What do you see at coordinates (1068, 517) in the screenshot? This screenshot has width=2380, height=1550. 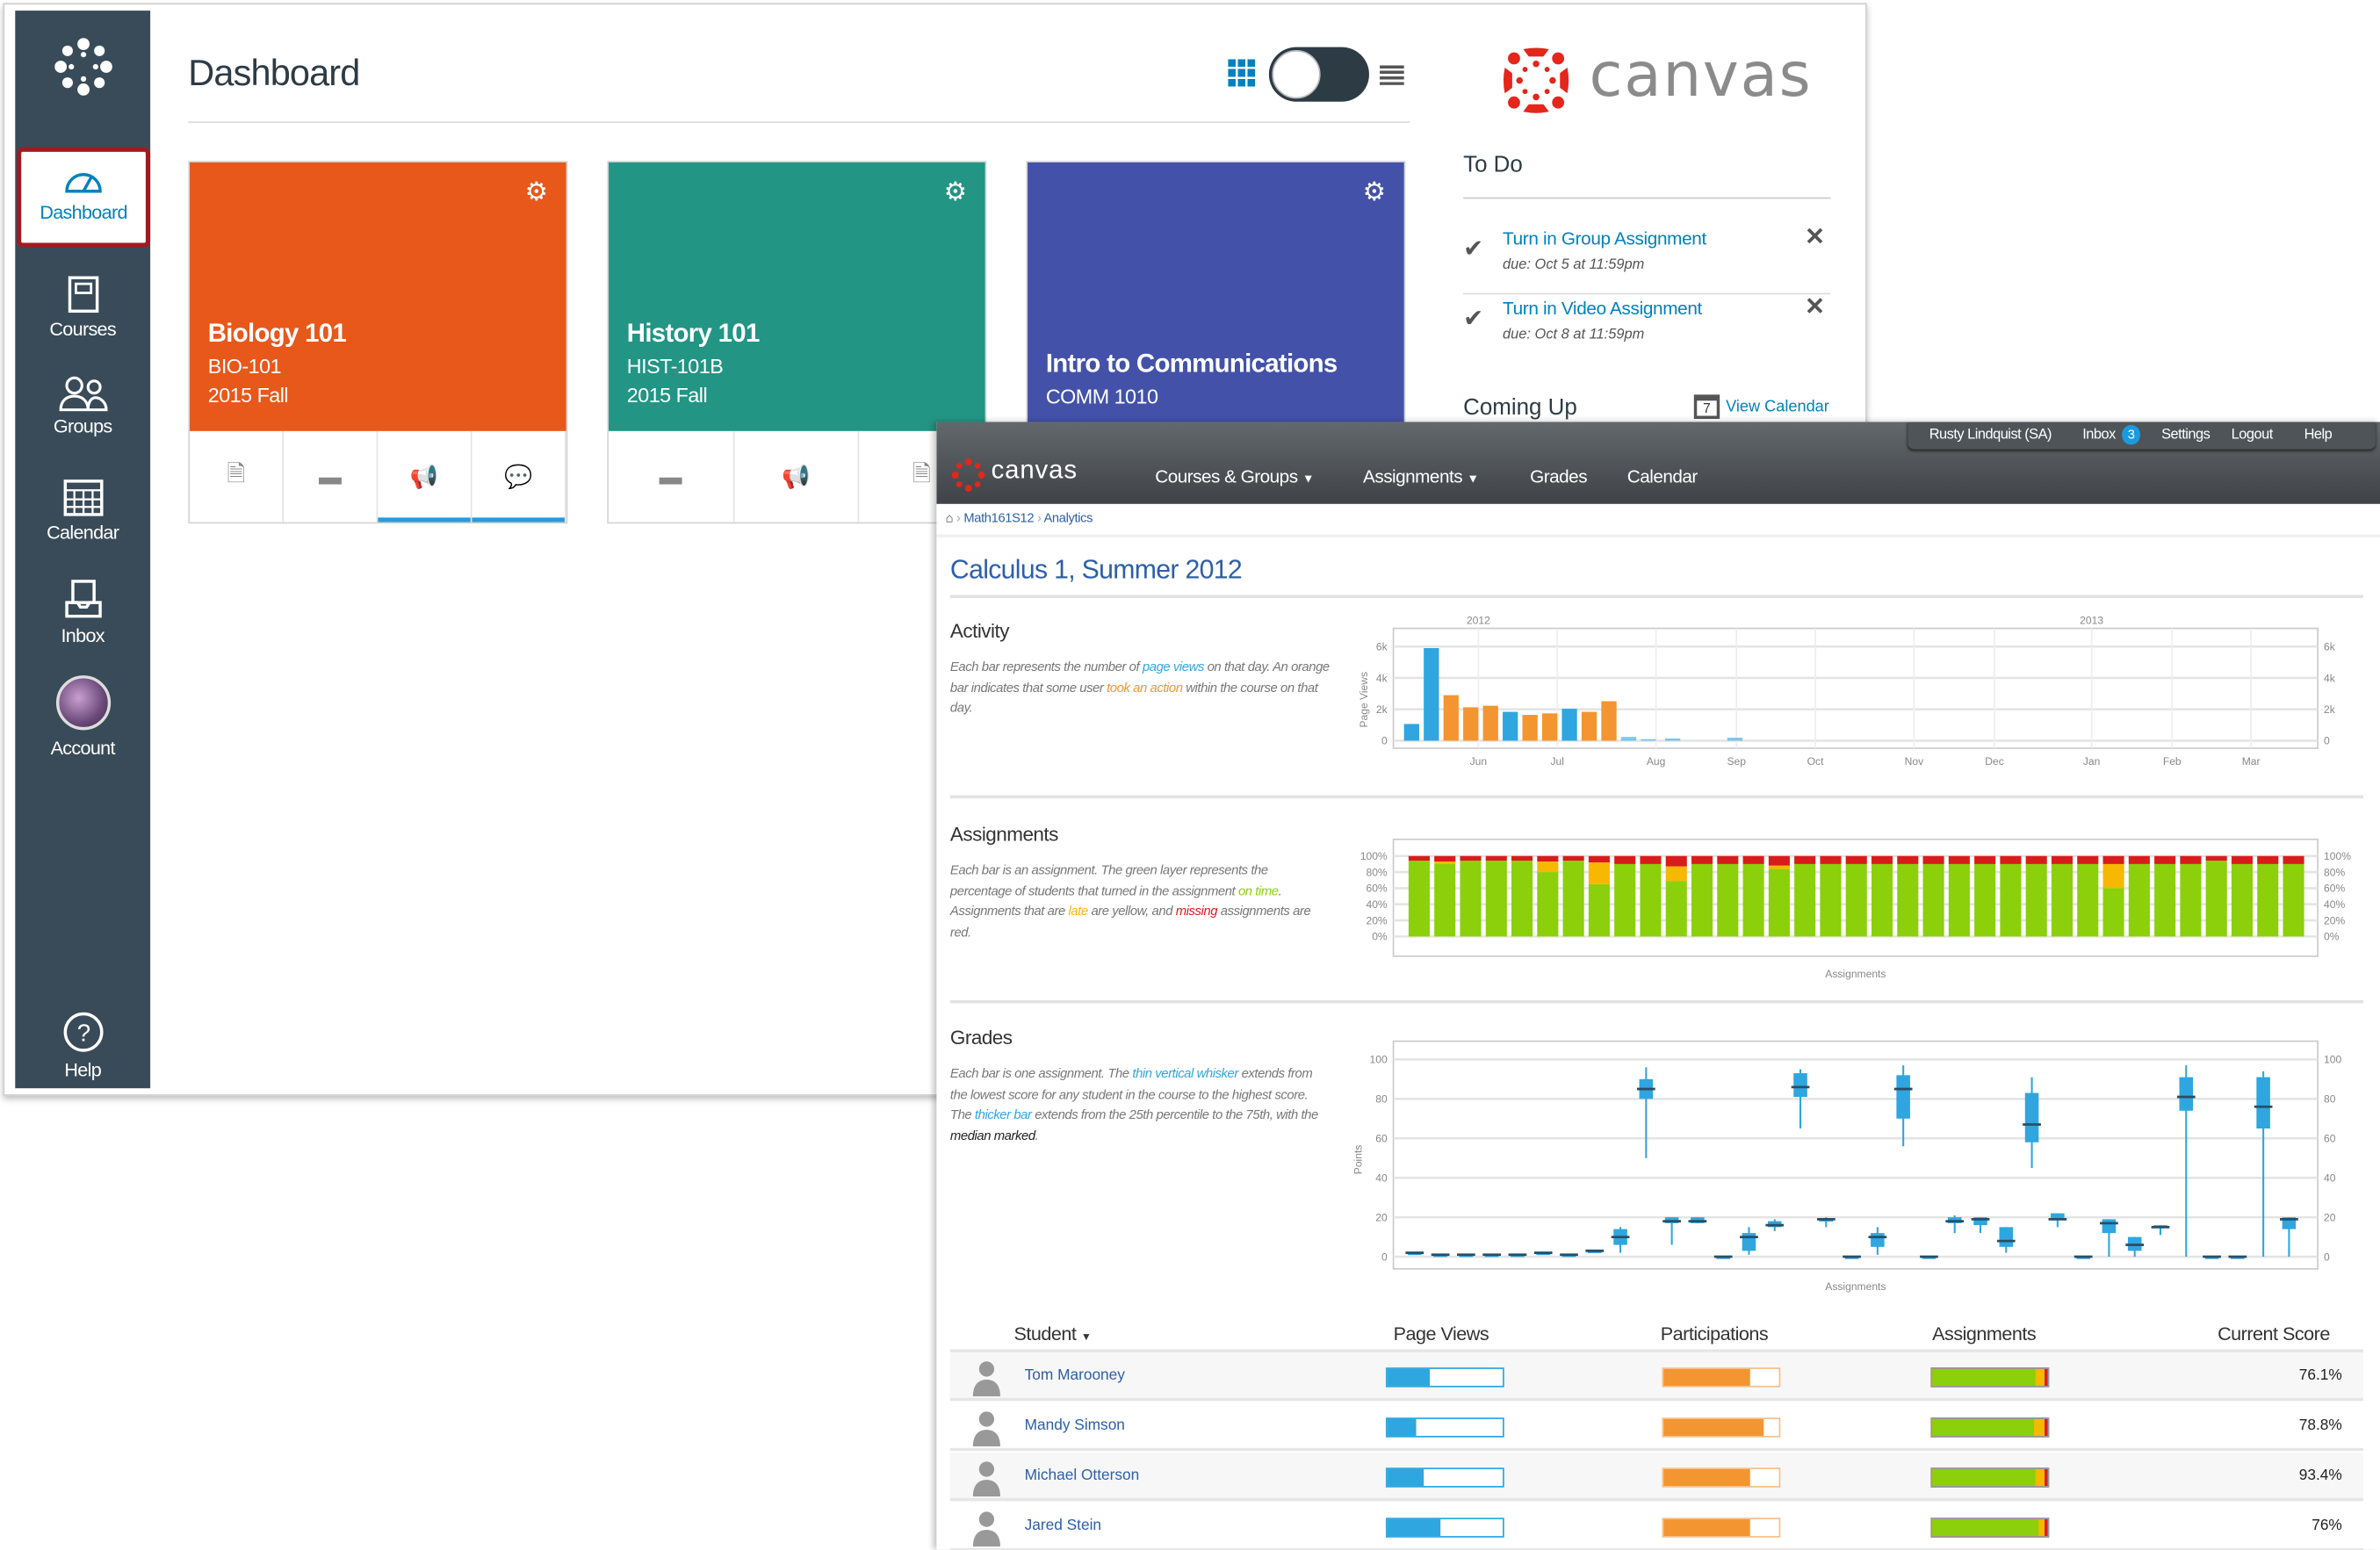 I see `breadcrumb-analytics: Analytics` at bounding box center [1068, 517].